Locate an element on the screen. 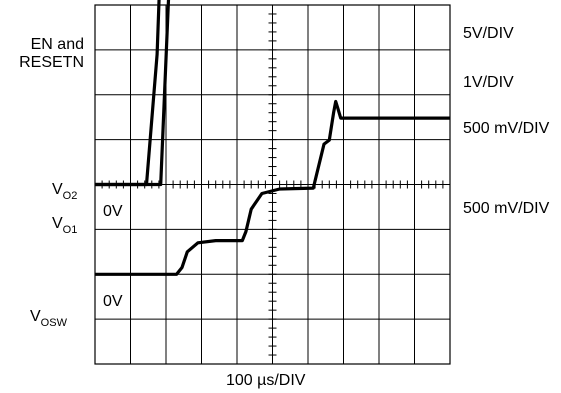 This screenshot has width=561, height=393. scale-label-vo1: 500 mV/DIV is located at coordinates (506, 128).